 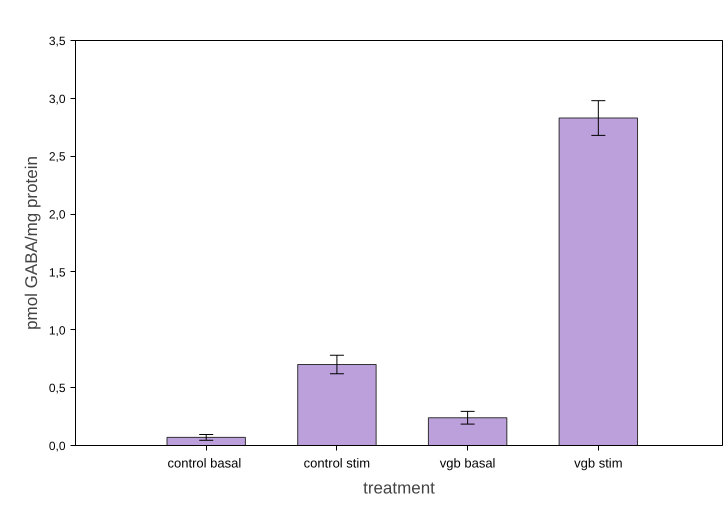 What do you see at coordinates (598, 463) in the screenshot?
I see `x-tick-label: vgb stim` at bounding box center [598, 463].